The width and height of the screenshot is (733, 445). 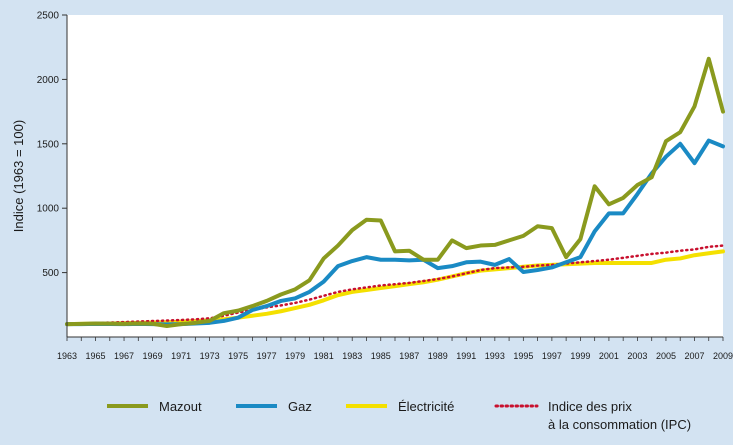 I want to click on y-axis: 500 1000 1500 2000 2500, so click(x=52, y=145).